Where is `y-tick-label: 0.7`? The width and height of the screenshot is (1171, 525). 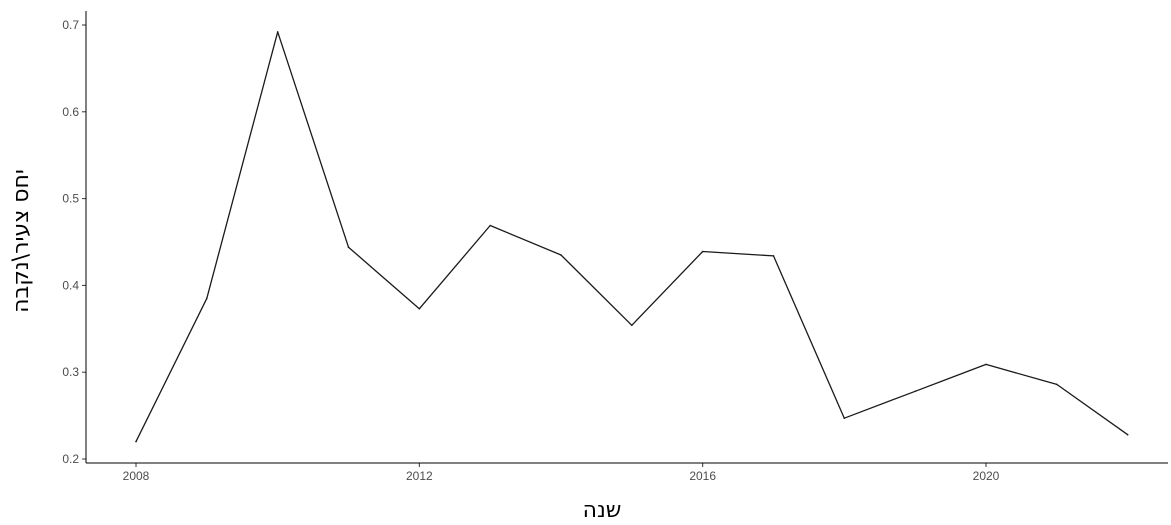
y-tick-label: 0.7 is located at coordinates (70, 25).